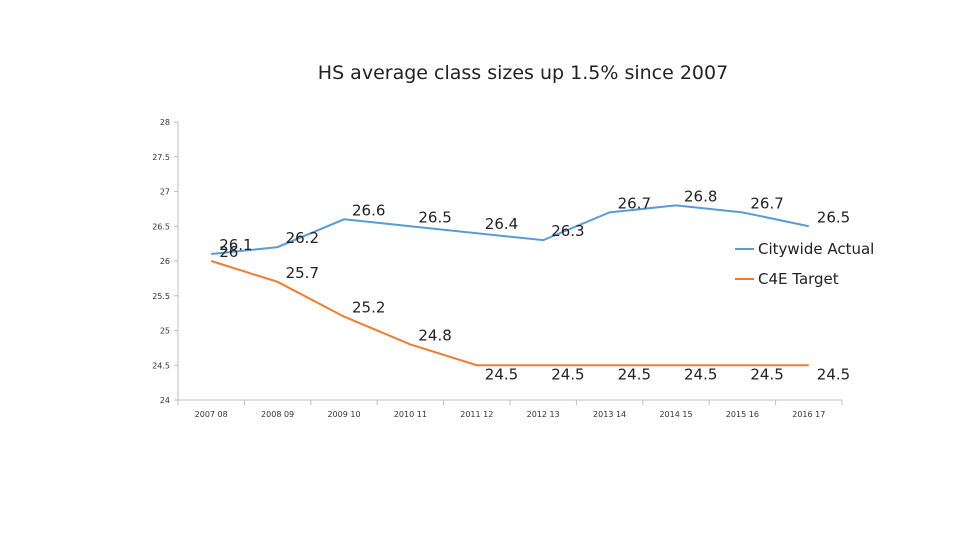 The image size is (960, 540). Describe the element at coordinates (509, 313) in the screenshot. I see `series-line-c4e-target` at that location.